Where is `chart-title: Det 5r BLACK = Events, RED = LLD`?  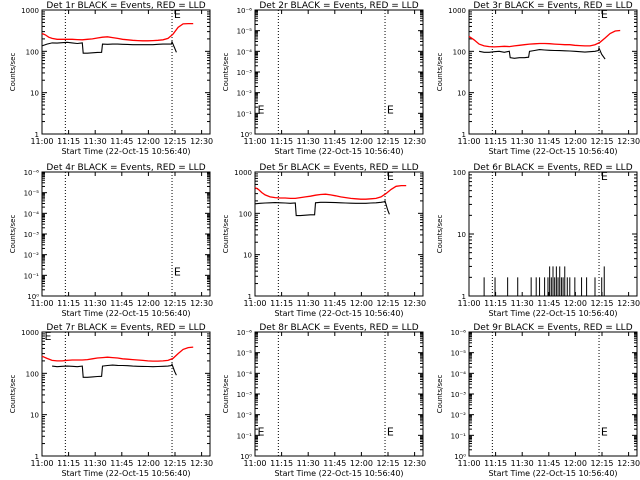
chart-title: Det 5r BLACK = Events, RED = LLD is located at coordinates (338, 168).